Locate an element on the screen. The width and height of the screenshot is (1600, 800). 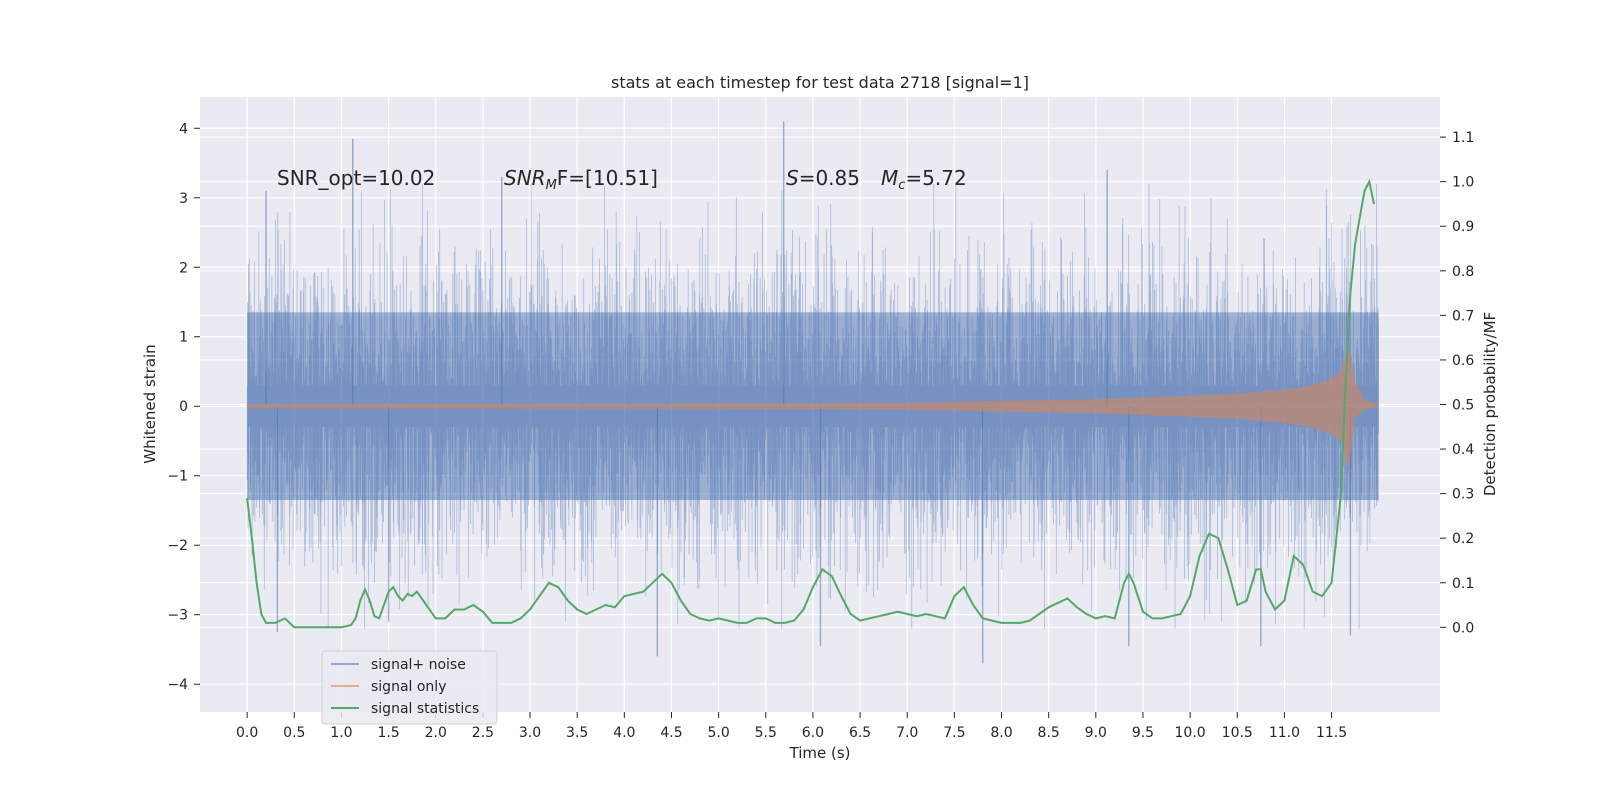
mc-symbol: M is located at coordinates (889, 178).